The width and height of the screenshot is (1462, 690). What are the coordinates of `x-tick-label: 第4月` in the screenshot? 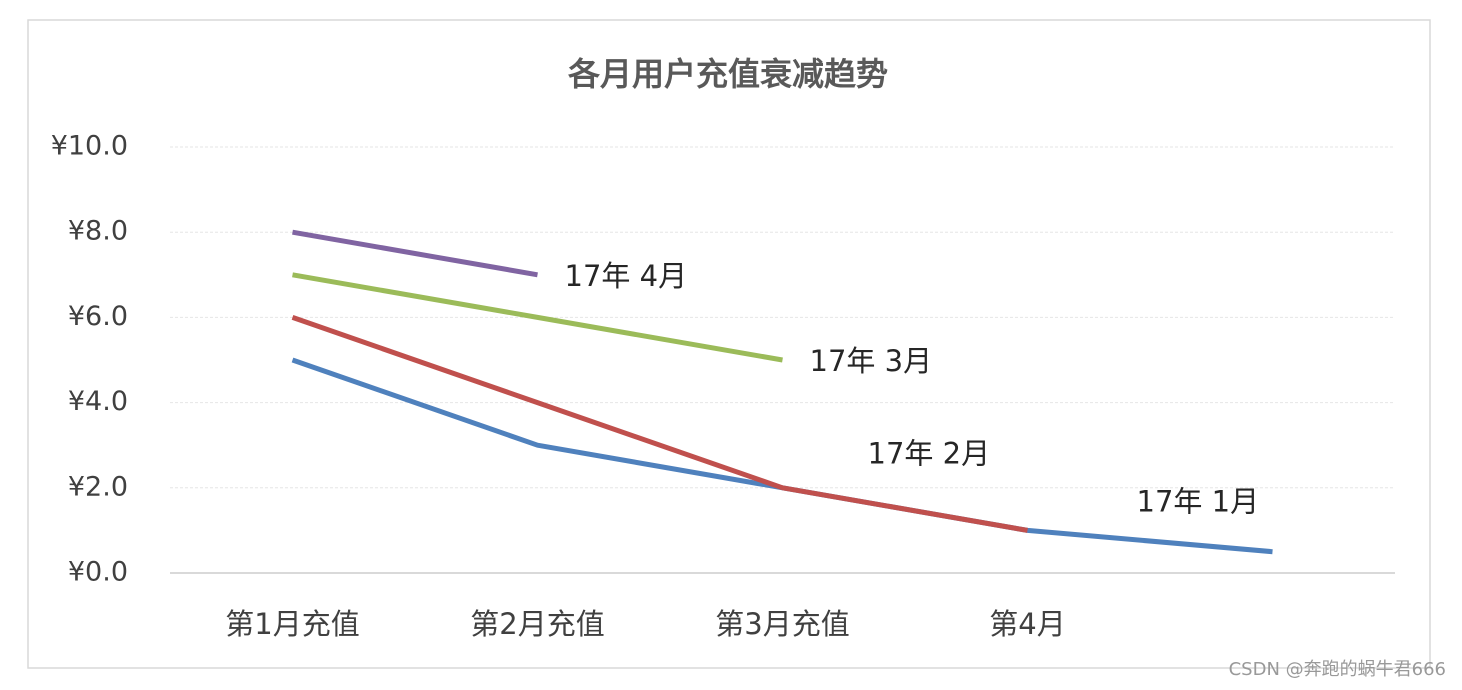 It's located at (1027, 624).